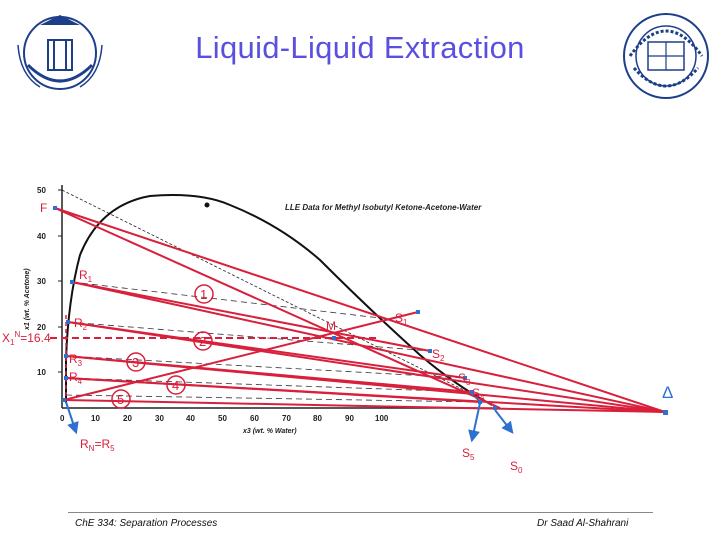  I want to click on x-tick-0: 0, so click(62, 418).